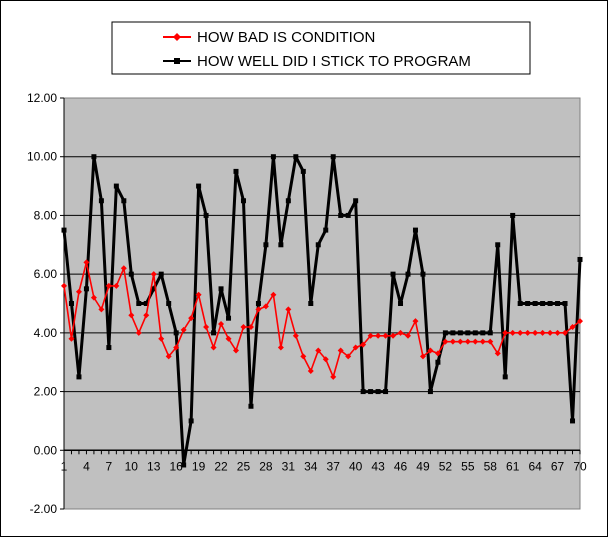 This screenshot has height=537, width=608. I want to click on x-tick-label: 64, so click(535, 466).